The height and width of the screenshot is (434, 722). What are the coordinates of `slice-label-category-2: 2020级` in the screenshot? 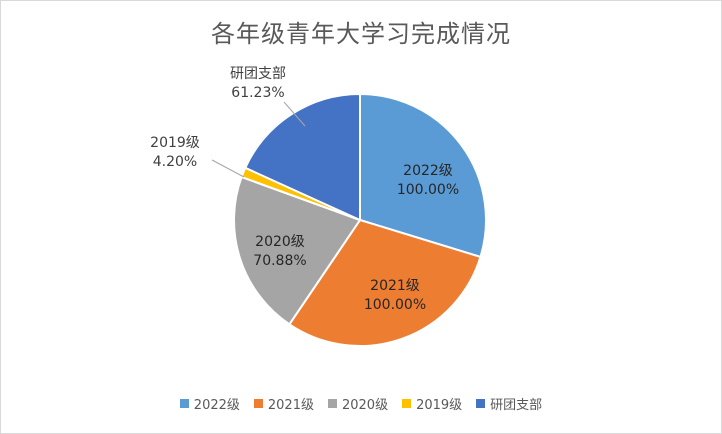 It's located at (280, 242).